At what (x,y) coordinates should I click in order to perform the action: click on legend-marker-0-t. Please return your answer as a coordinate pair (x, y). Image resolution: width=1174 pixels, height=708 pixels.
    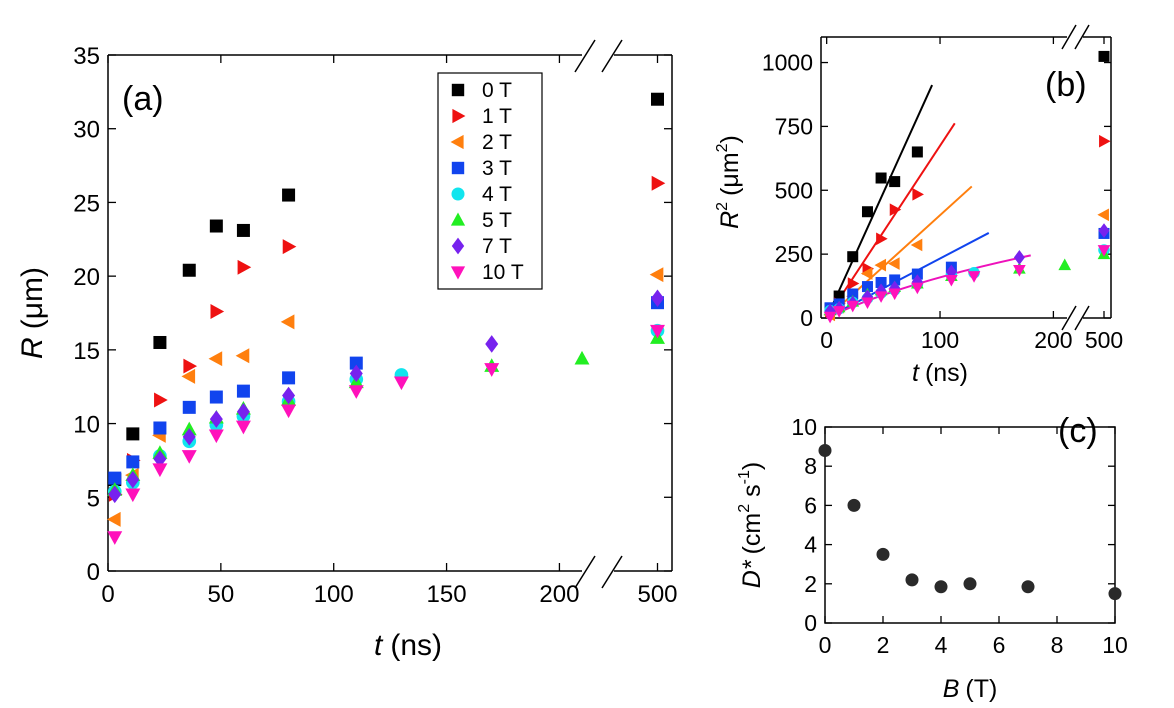
    Looking at the image, I should click on (458, 90).